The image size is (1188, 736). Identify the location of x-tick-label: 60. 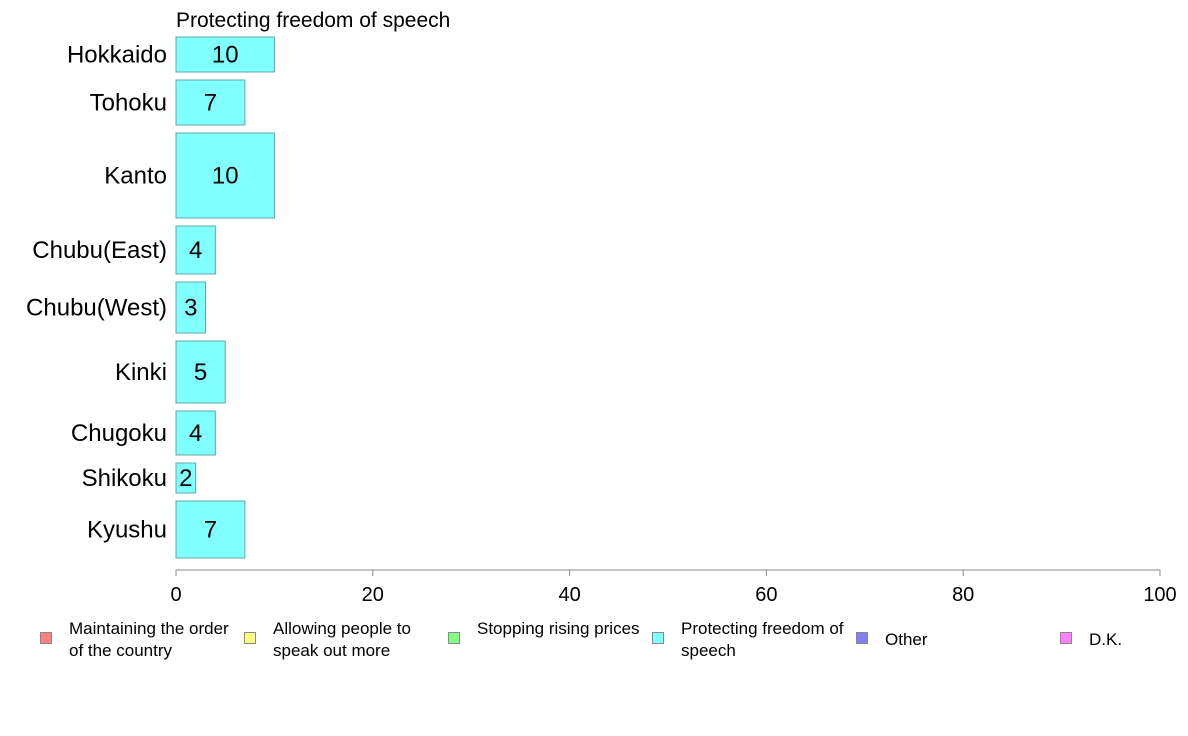
(766, 595).